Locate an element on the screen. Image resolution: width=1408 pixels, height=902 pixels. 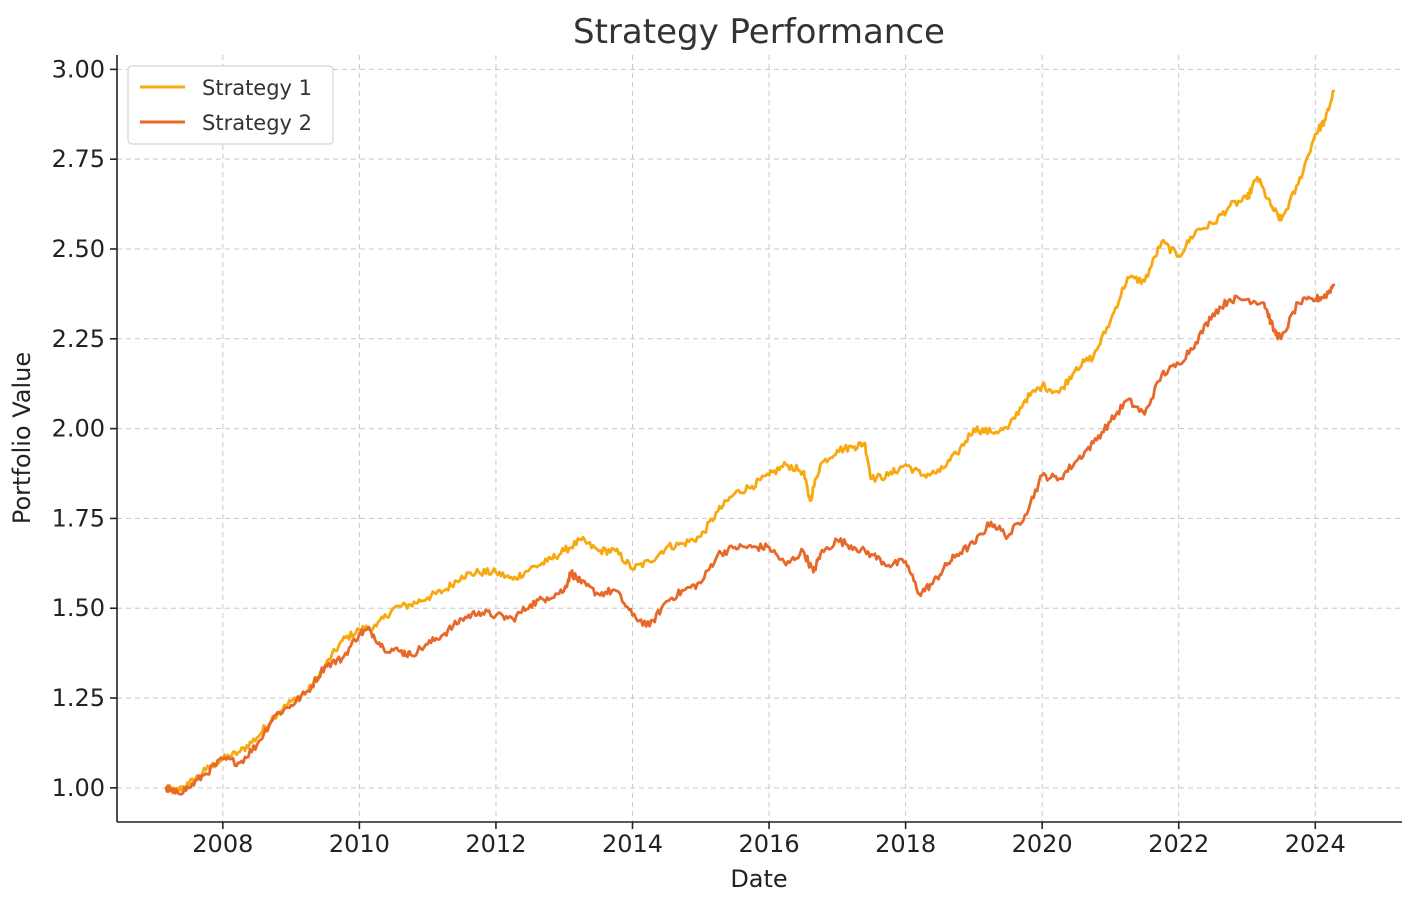
x-axis-label: Date is located at coordinates (758, 879).